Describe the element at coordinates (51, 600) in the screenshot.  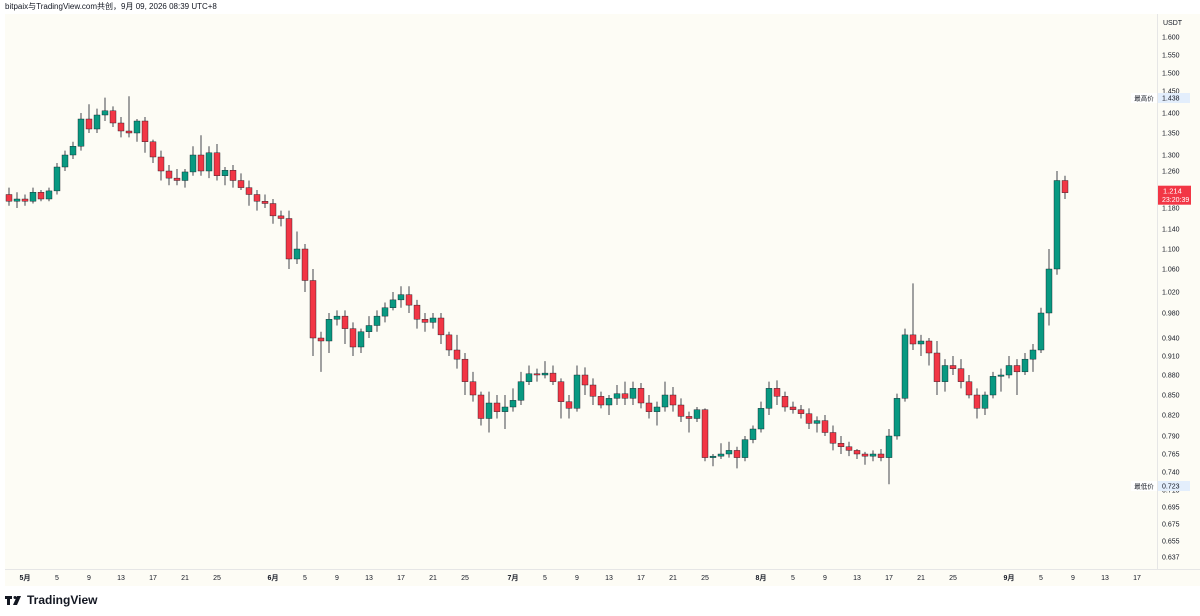
I see `tradingview-logo: TradingView` at that location.